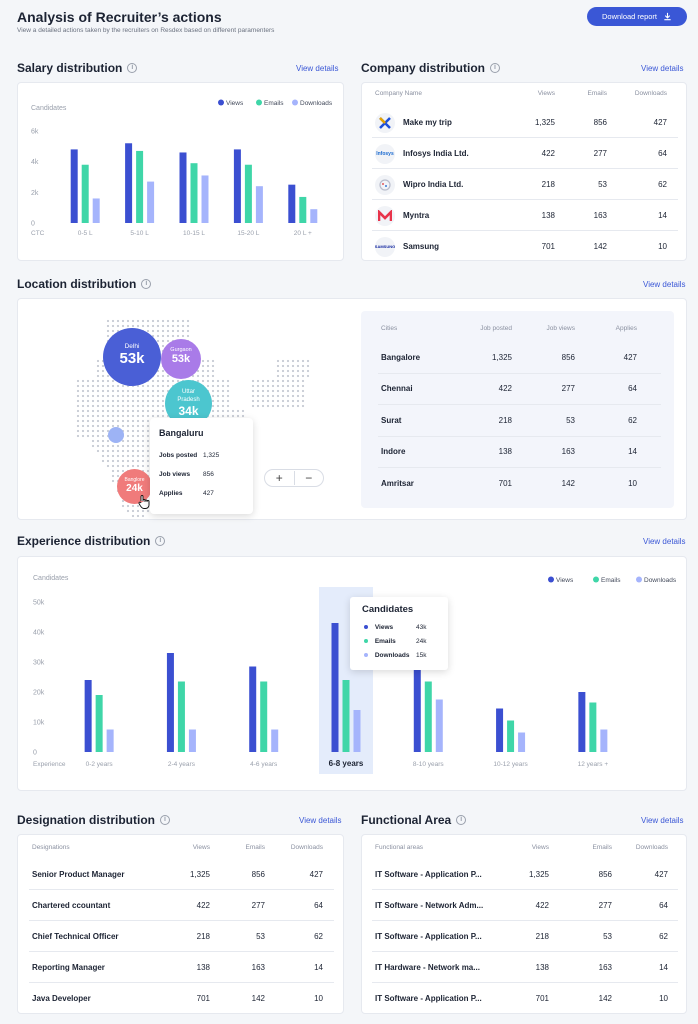 This screenshot has height=1024, width=698. I want to click on download-report-button: Download report, so click(637, 16).